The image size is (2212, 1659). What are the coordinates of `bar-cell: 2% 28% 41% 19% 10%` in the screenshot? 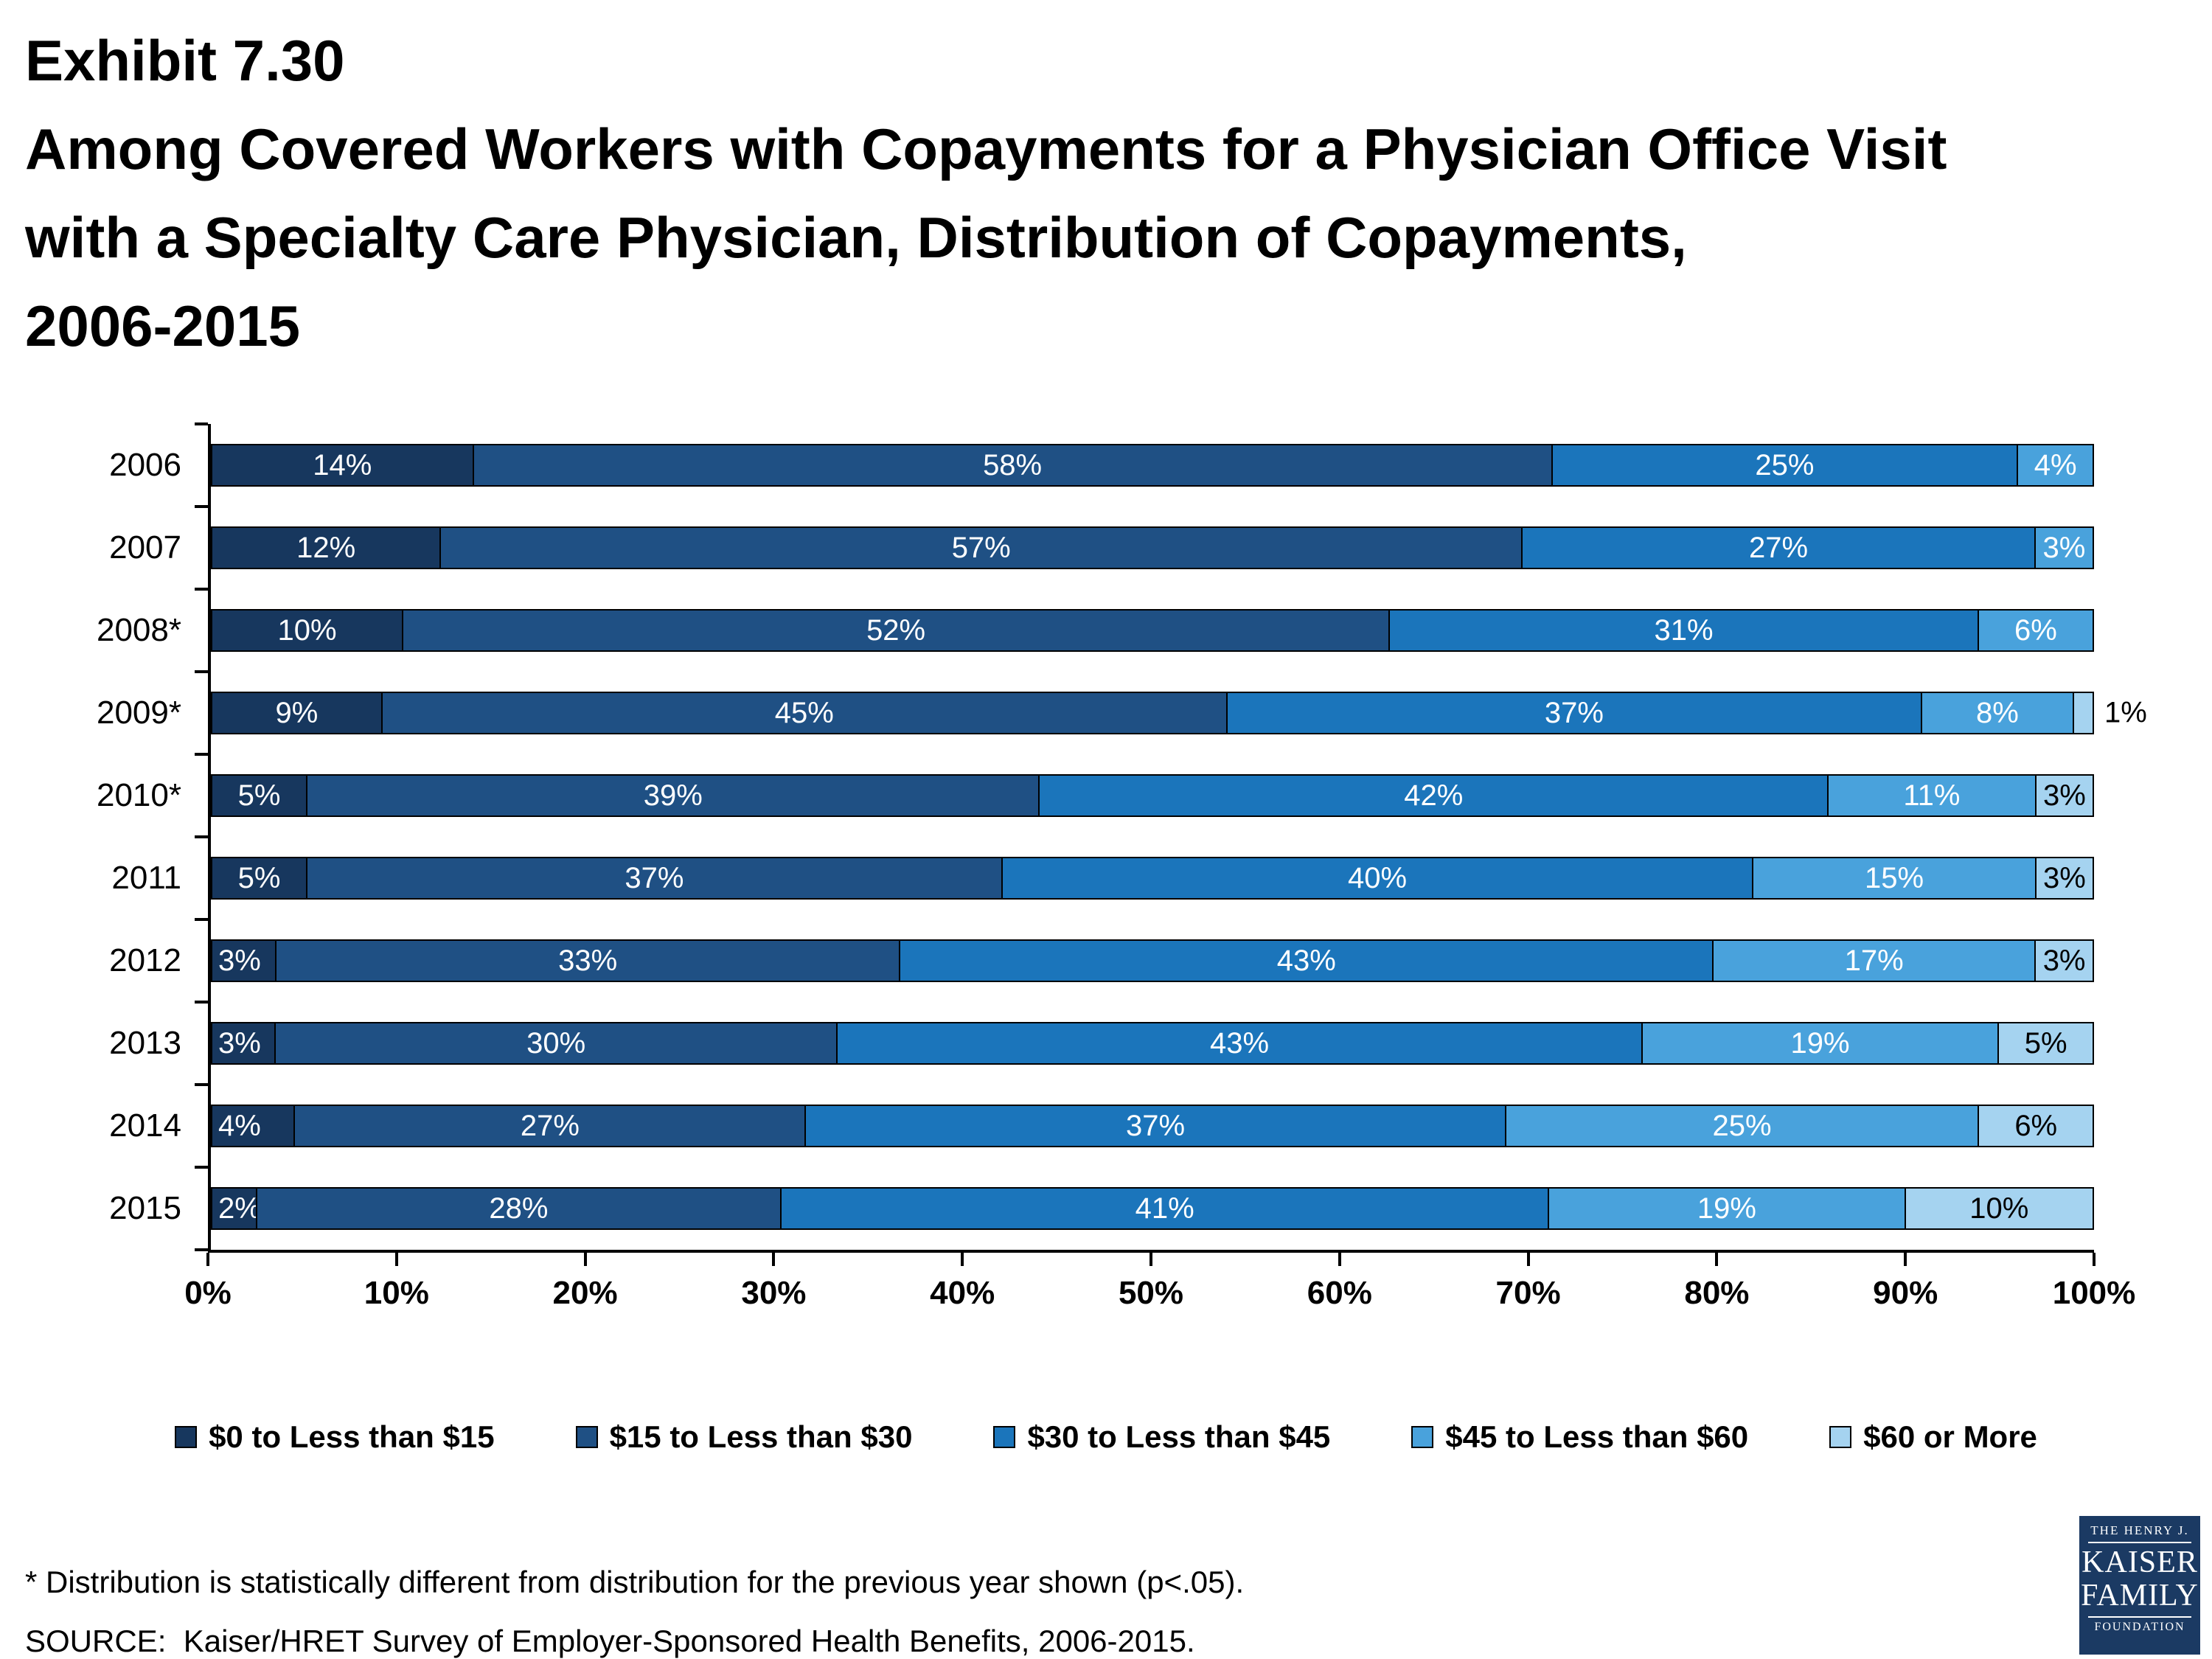 It's located at (1151, 1208).